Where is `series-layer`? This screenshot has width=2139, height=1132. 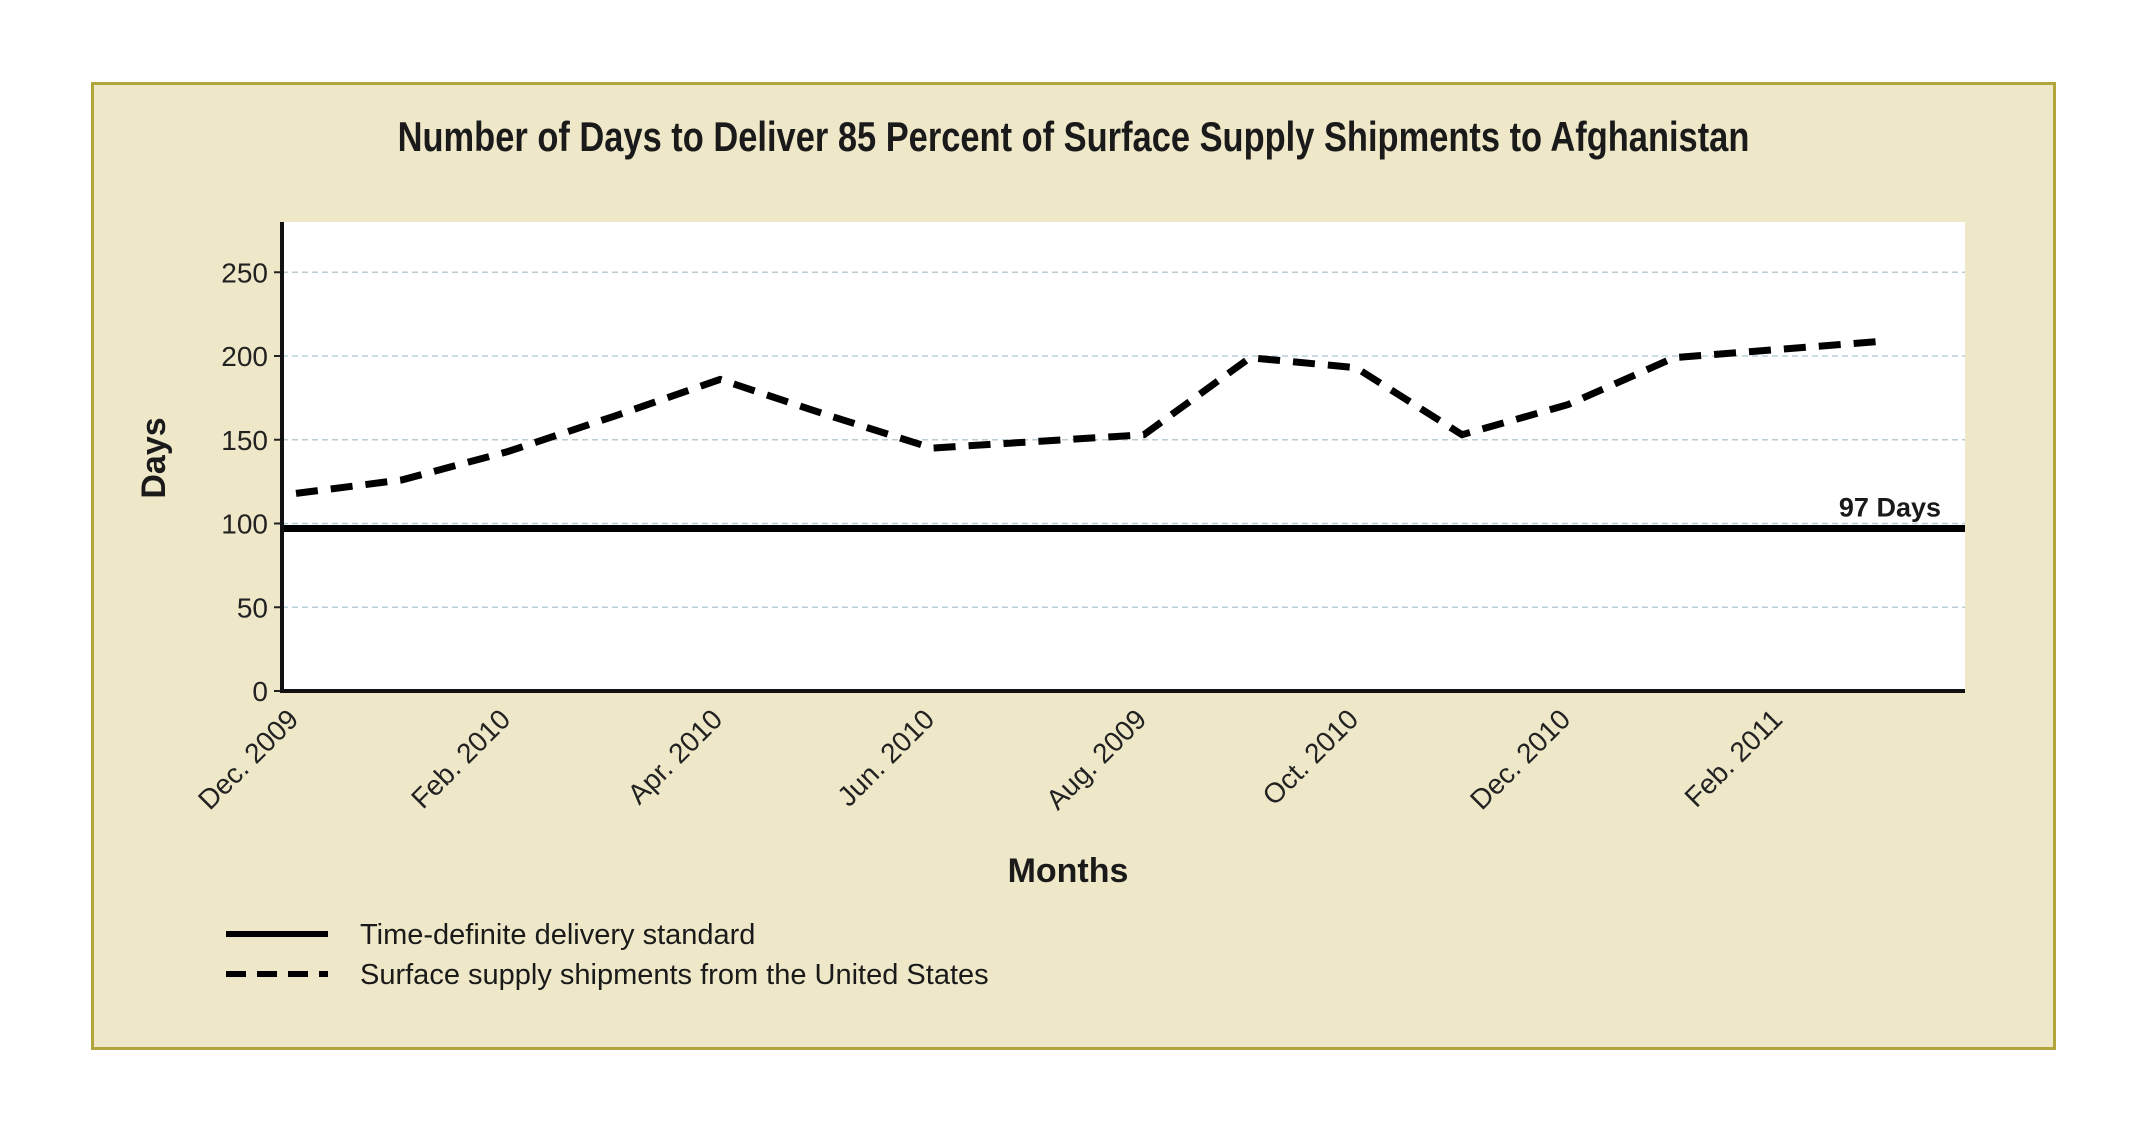
series-layer is located at coordinates (1123, 435).